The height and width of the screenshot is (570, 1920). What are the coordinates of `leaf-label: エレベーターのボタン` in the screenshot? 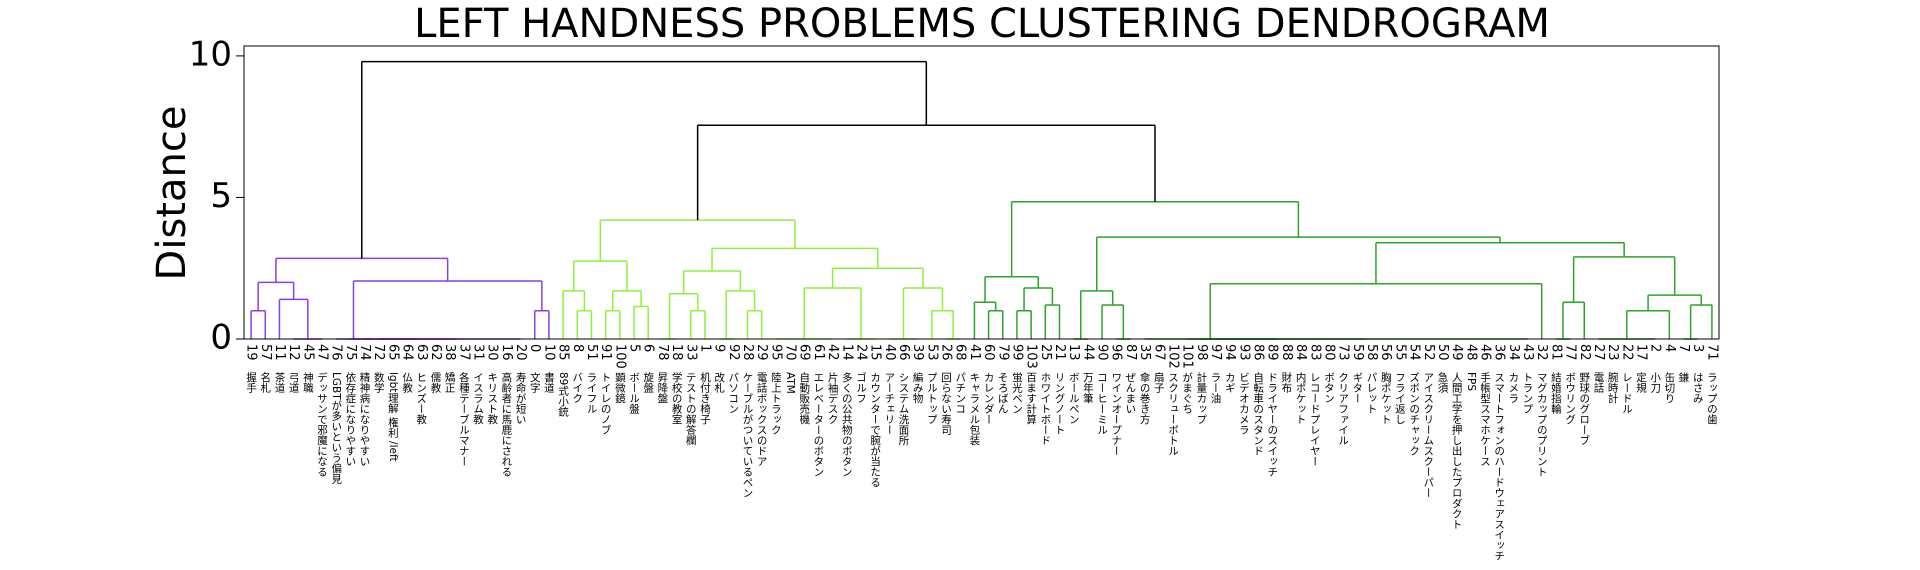 It's located at (818, 424).